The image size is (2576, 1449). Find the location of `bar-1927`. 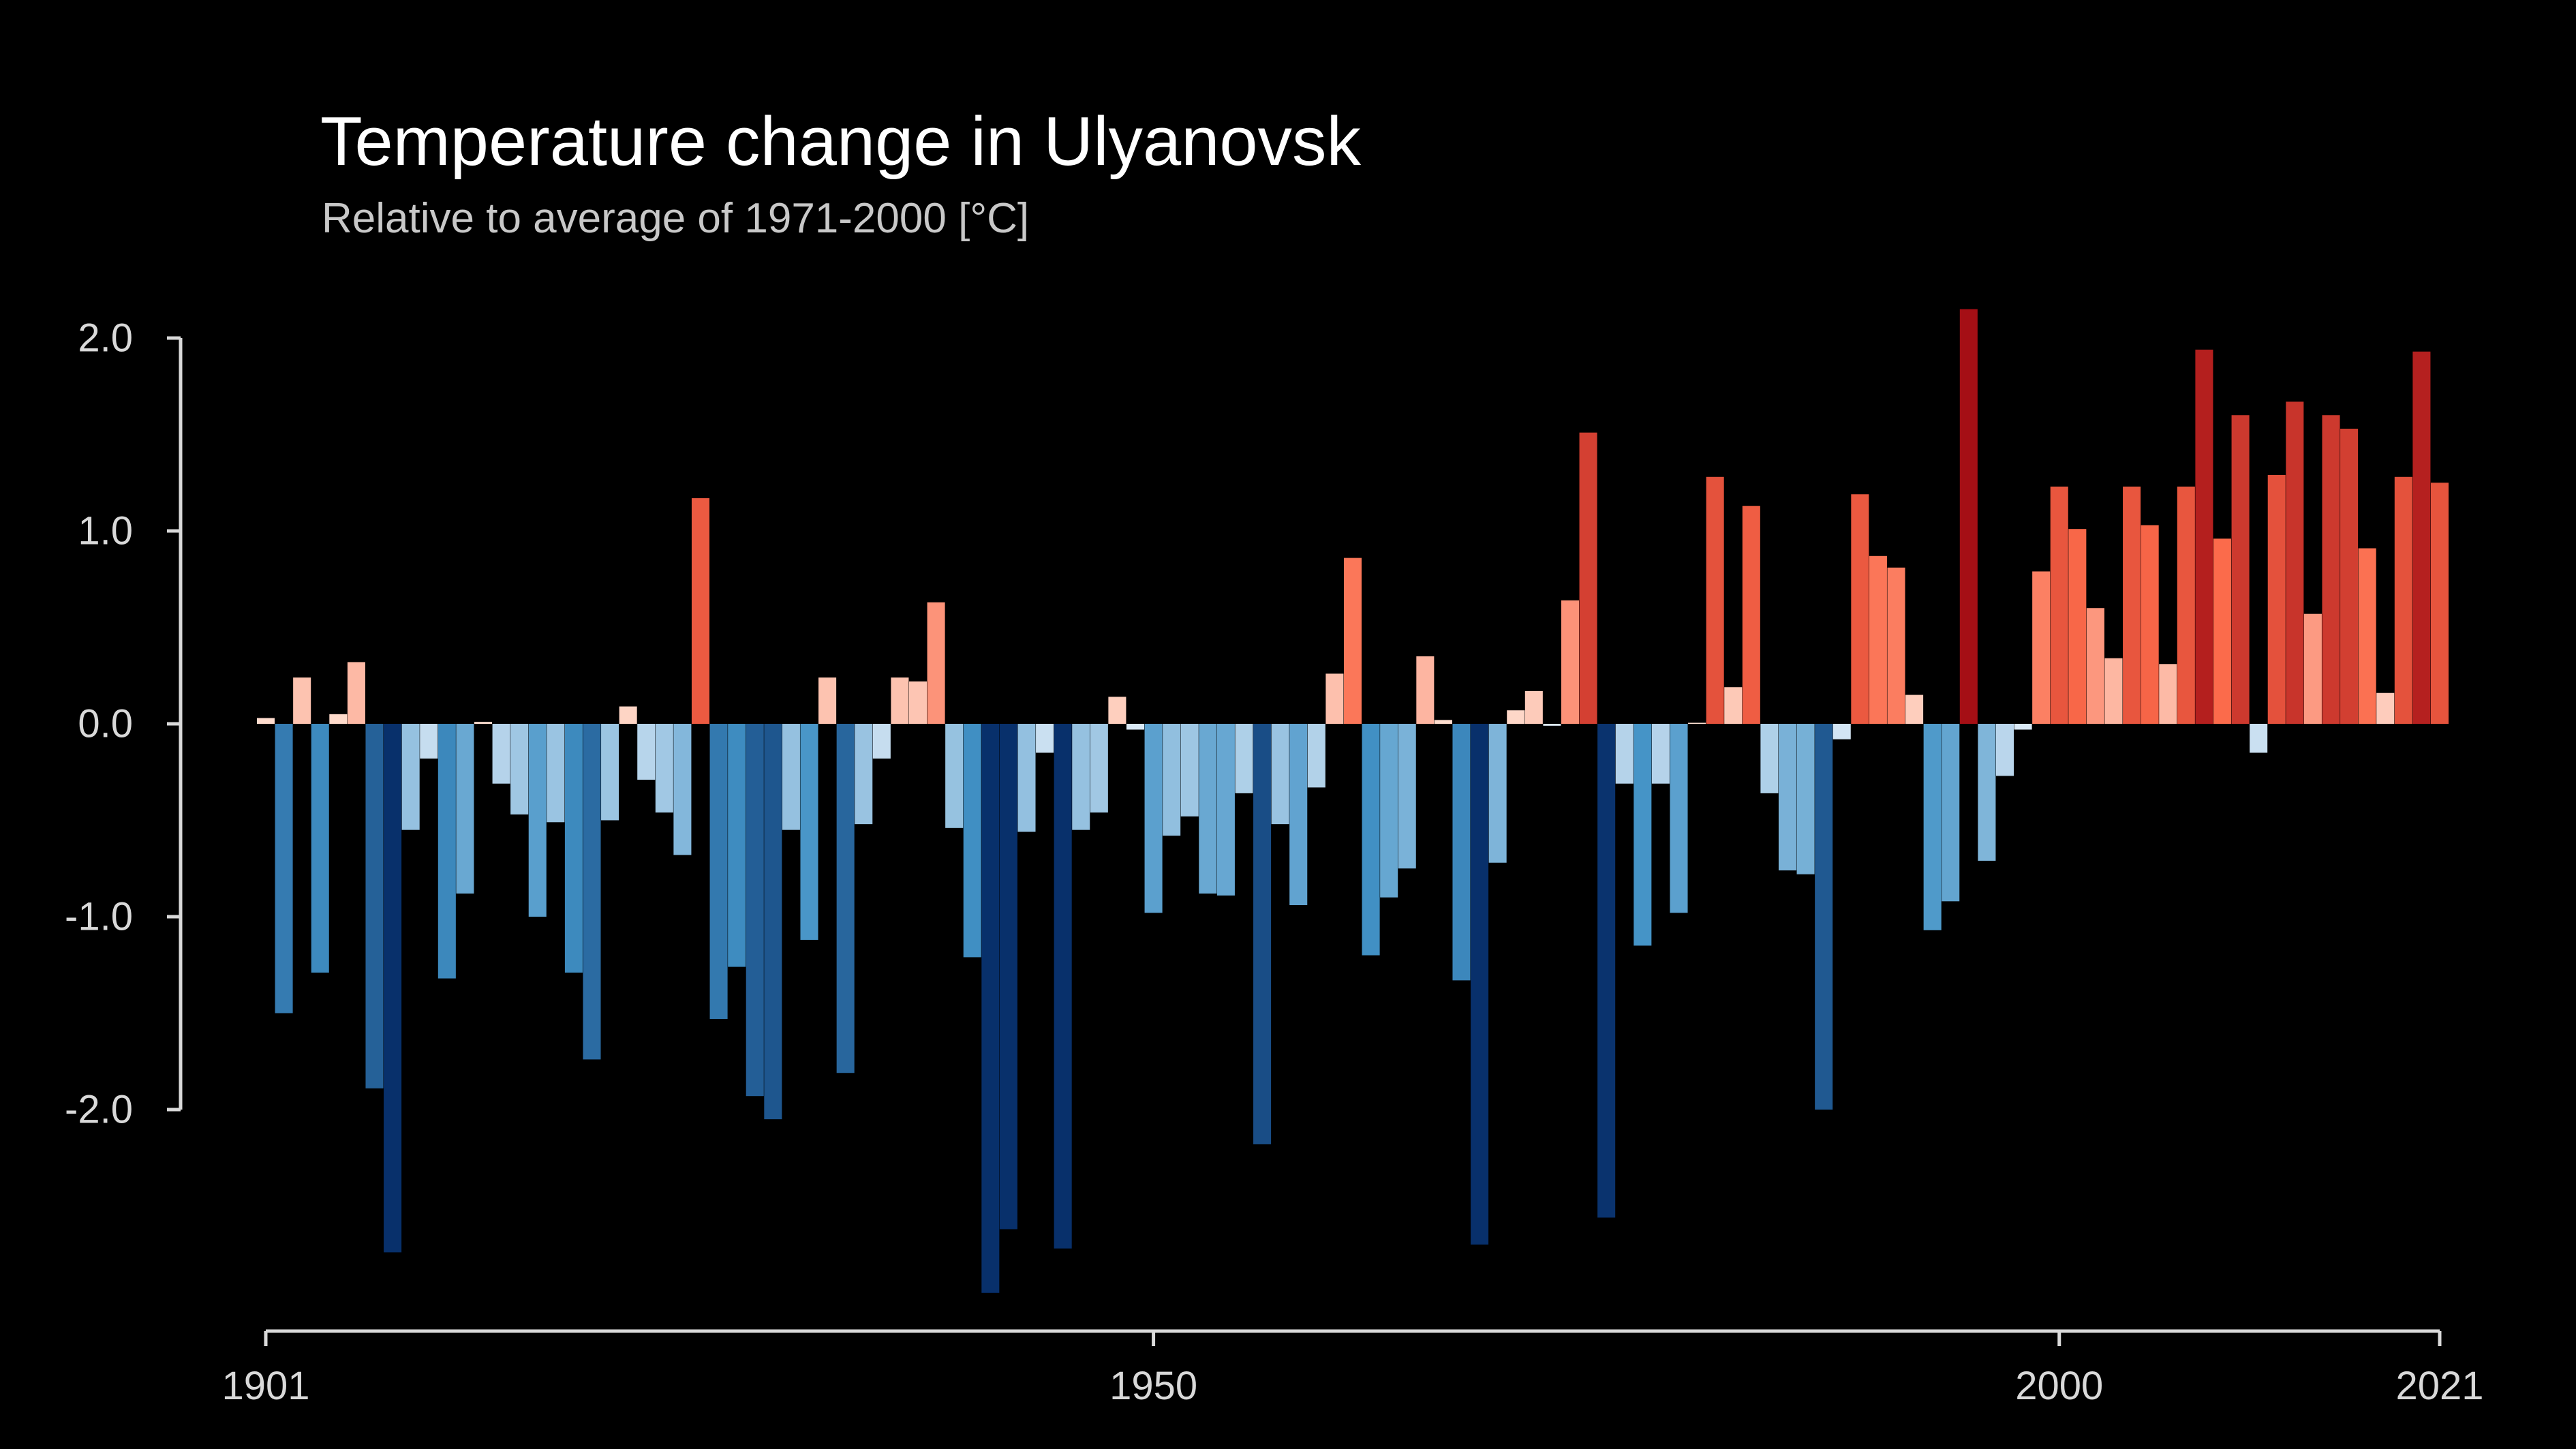

bar-1927 is located at coordinates (737, 845).